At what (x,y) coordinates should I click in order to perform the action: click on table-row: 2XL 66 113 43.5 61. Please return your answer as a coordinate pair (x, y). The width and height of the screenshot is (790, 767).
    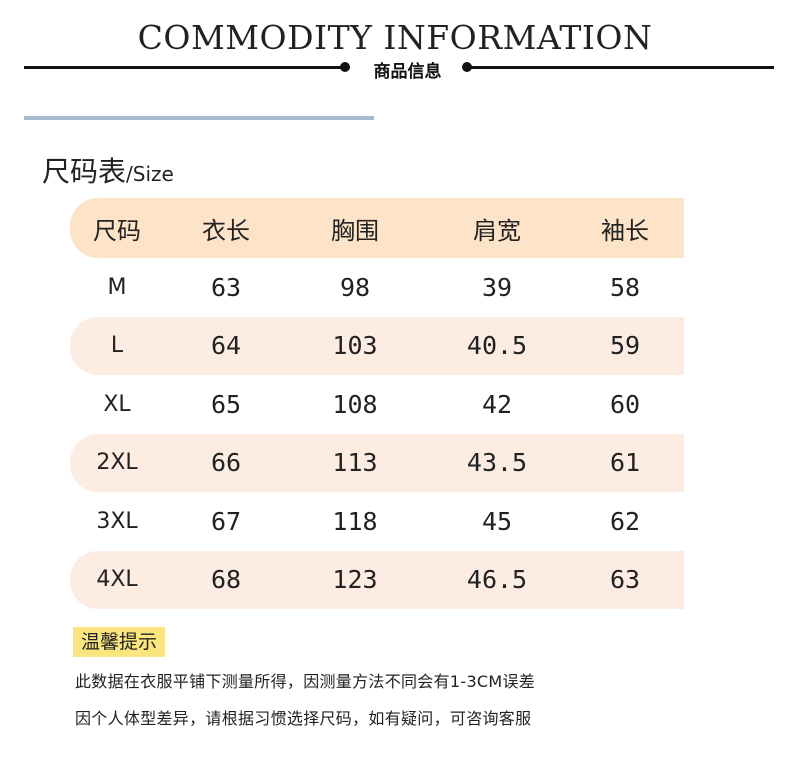
    Looking at the image, I should click on (377, 462).